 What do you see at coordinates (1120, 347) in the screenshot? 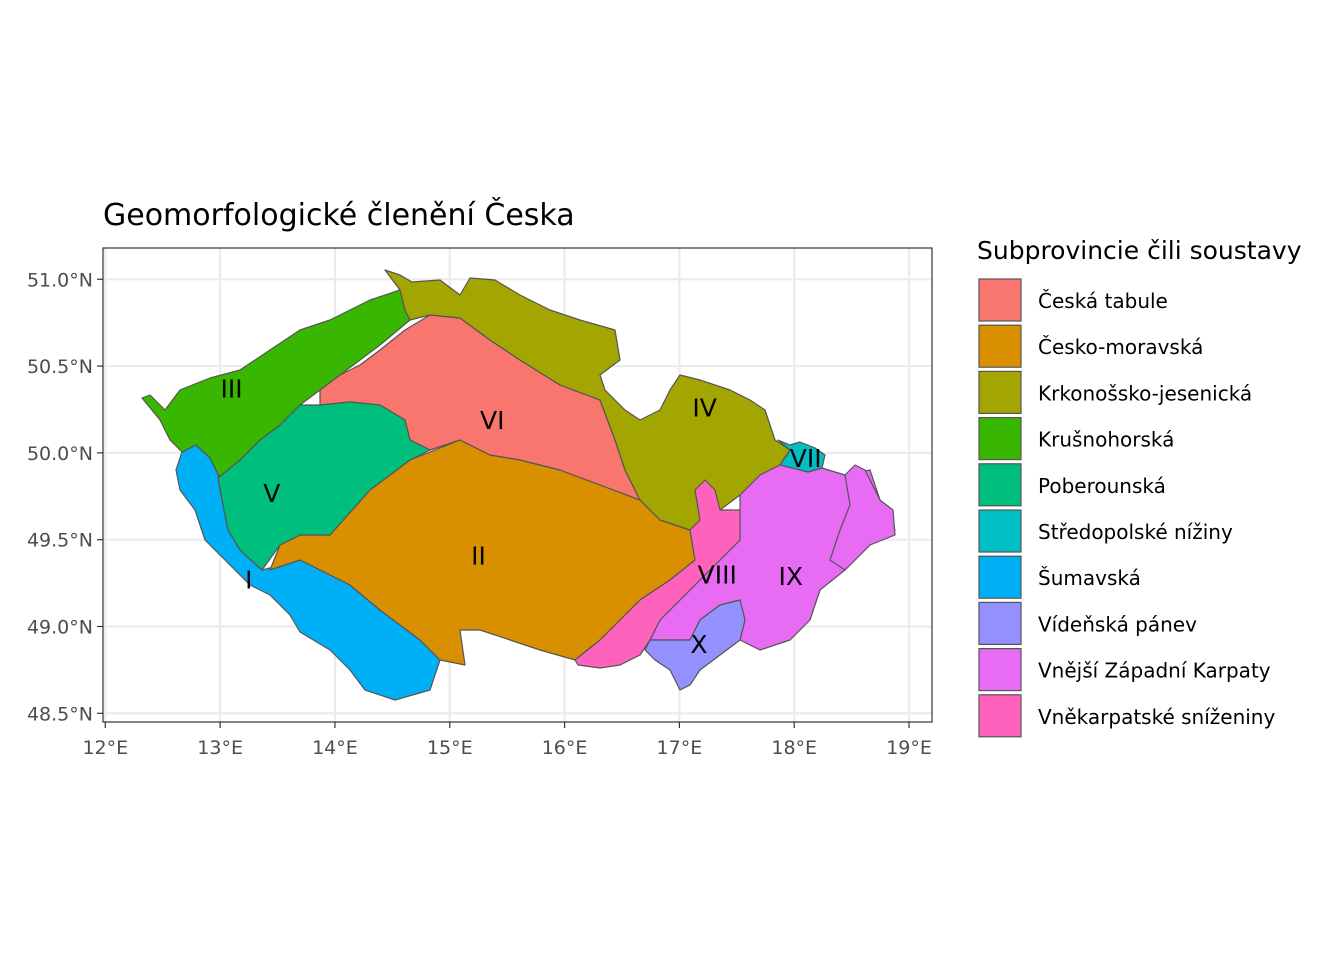
I see `legend-item-label: Česko-moravská` at bounding box center [1120, 347].